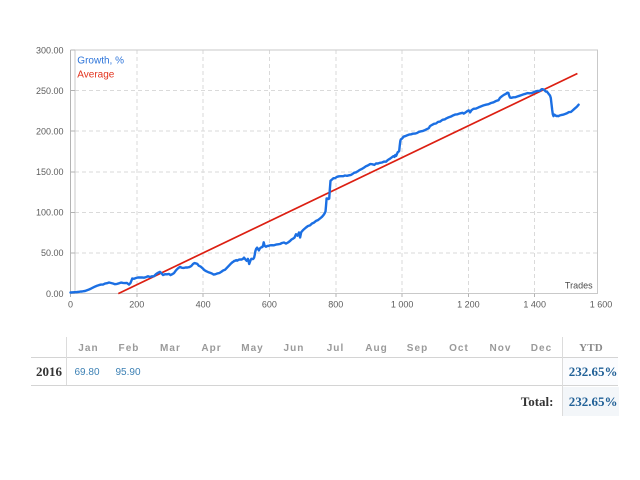 Image resolution: width=640 pixels, height=480 pixels. I want to click on svg-text: 1 400, so click(534, 304).